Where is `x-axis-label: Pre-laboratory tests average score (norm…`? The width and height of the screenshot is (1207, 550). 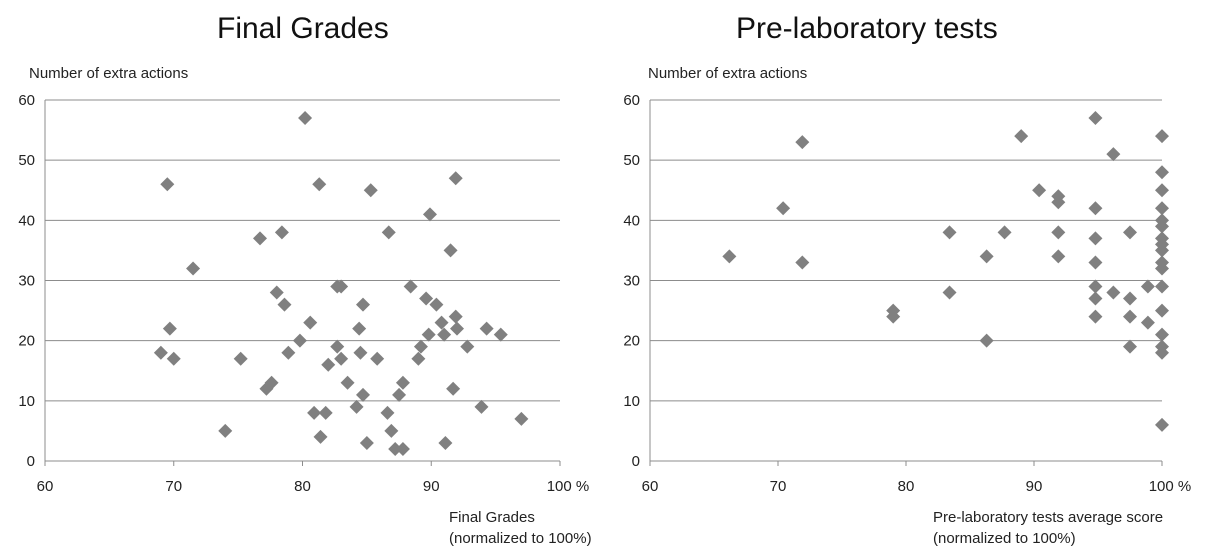 x-axis-label: Pre-laboratory tests average score (norm… is located at coordinates (1048, 528).